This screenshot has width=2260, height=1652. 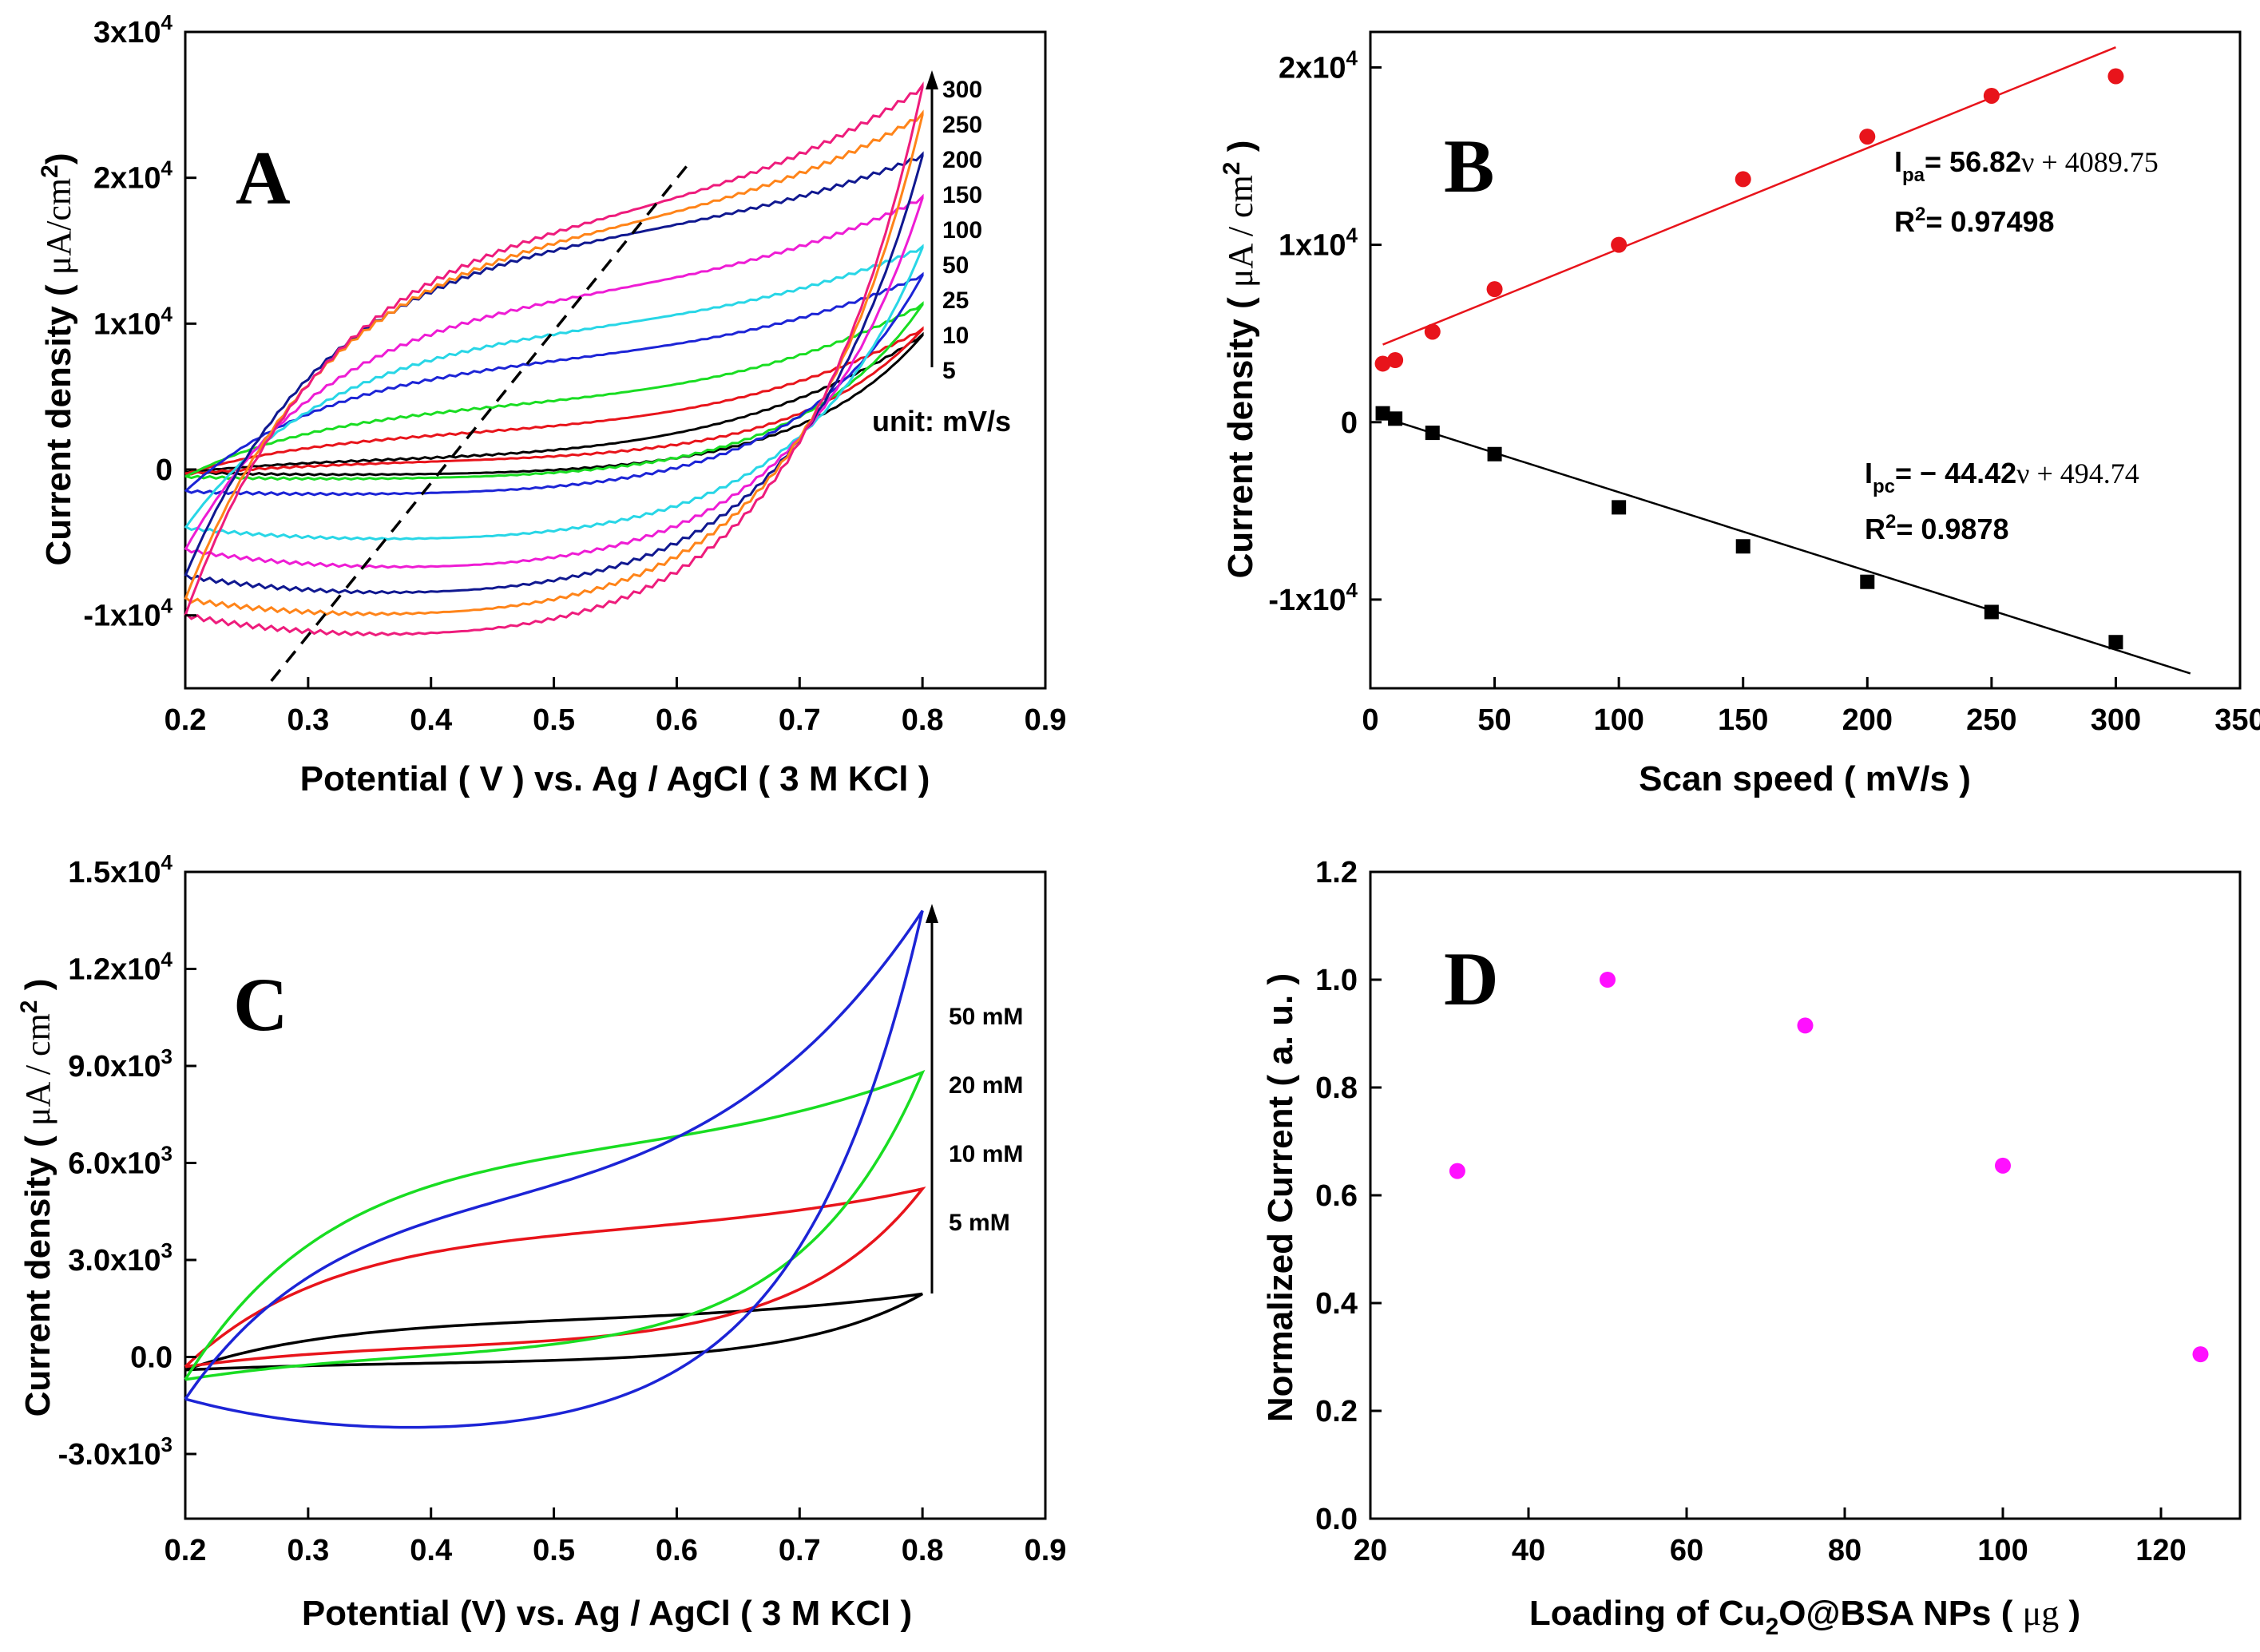 I want to click on cv-curve-100-mV-s, so click(x=554, y=392).